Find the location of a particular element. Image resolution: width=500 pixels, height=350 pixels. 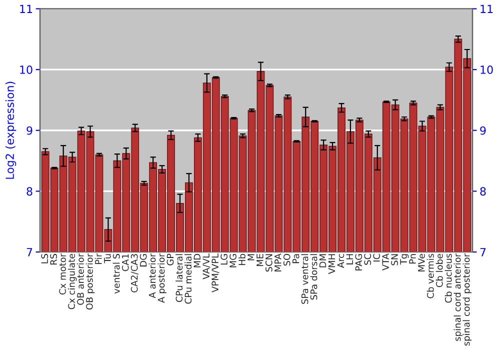

x-tick-label: MPA is located at coordinates (278, 262).